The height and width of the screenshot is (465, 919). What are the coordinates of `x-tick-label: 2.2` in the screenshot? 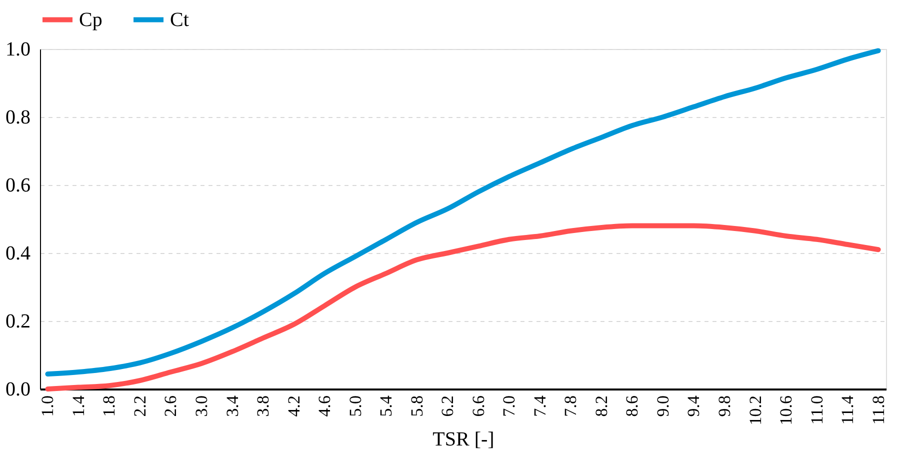 It's located at (140, 406).